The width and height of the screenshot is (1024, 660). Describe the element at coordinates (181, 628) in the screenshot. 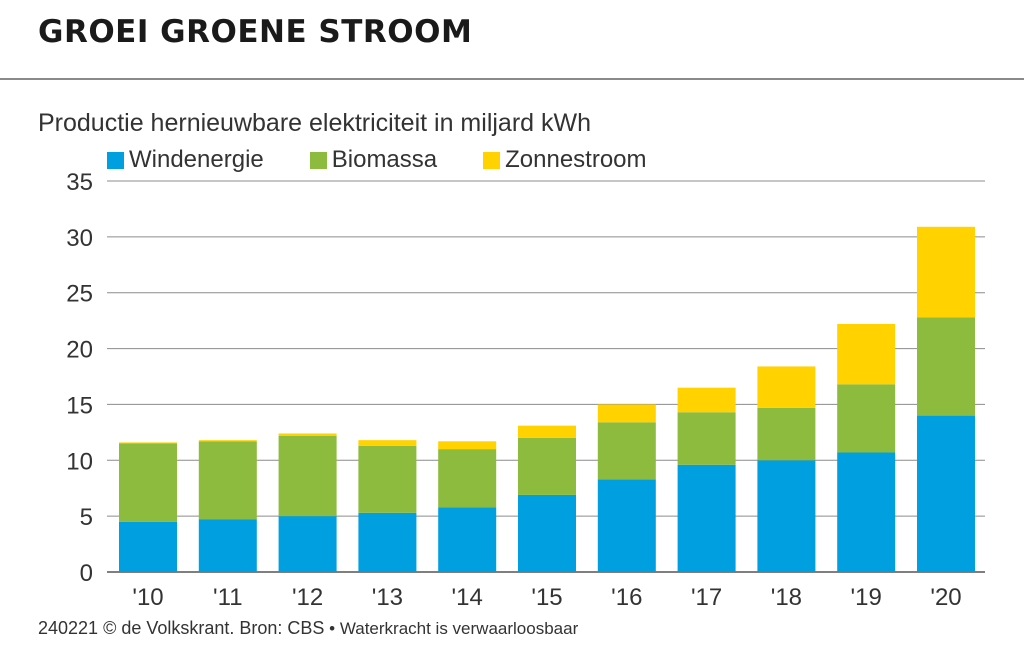

I see `footer-credit: 240221 © de Volkskrant. Bron: CBS` at that location.